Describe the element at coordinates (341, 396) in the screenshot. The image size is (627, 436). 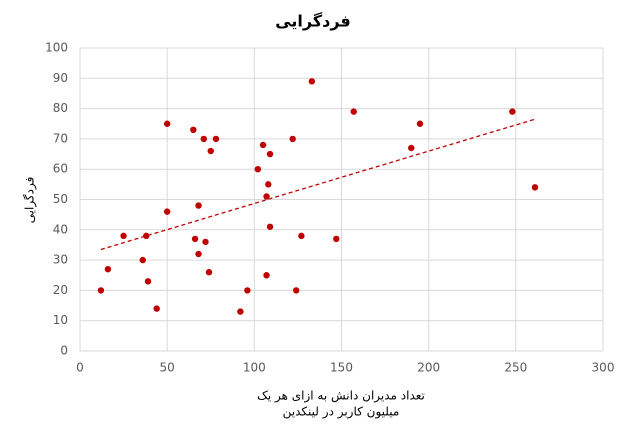
I see `x-axis-label: تعداد مدیران دانش به ازای هر یک` at that location.